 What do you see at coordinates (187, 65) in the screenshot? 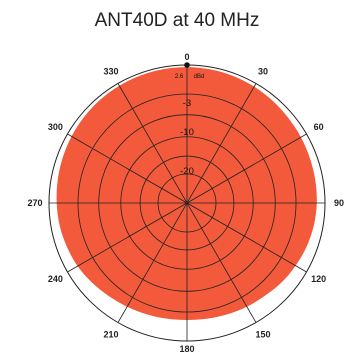
I see `peak-marker` at bounding box center [187, 65].